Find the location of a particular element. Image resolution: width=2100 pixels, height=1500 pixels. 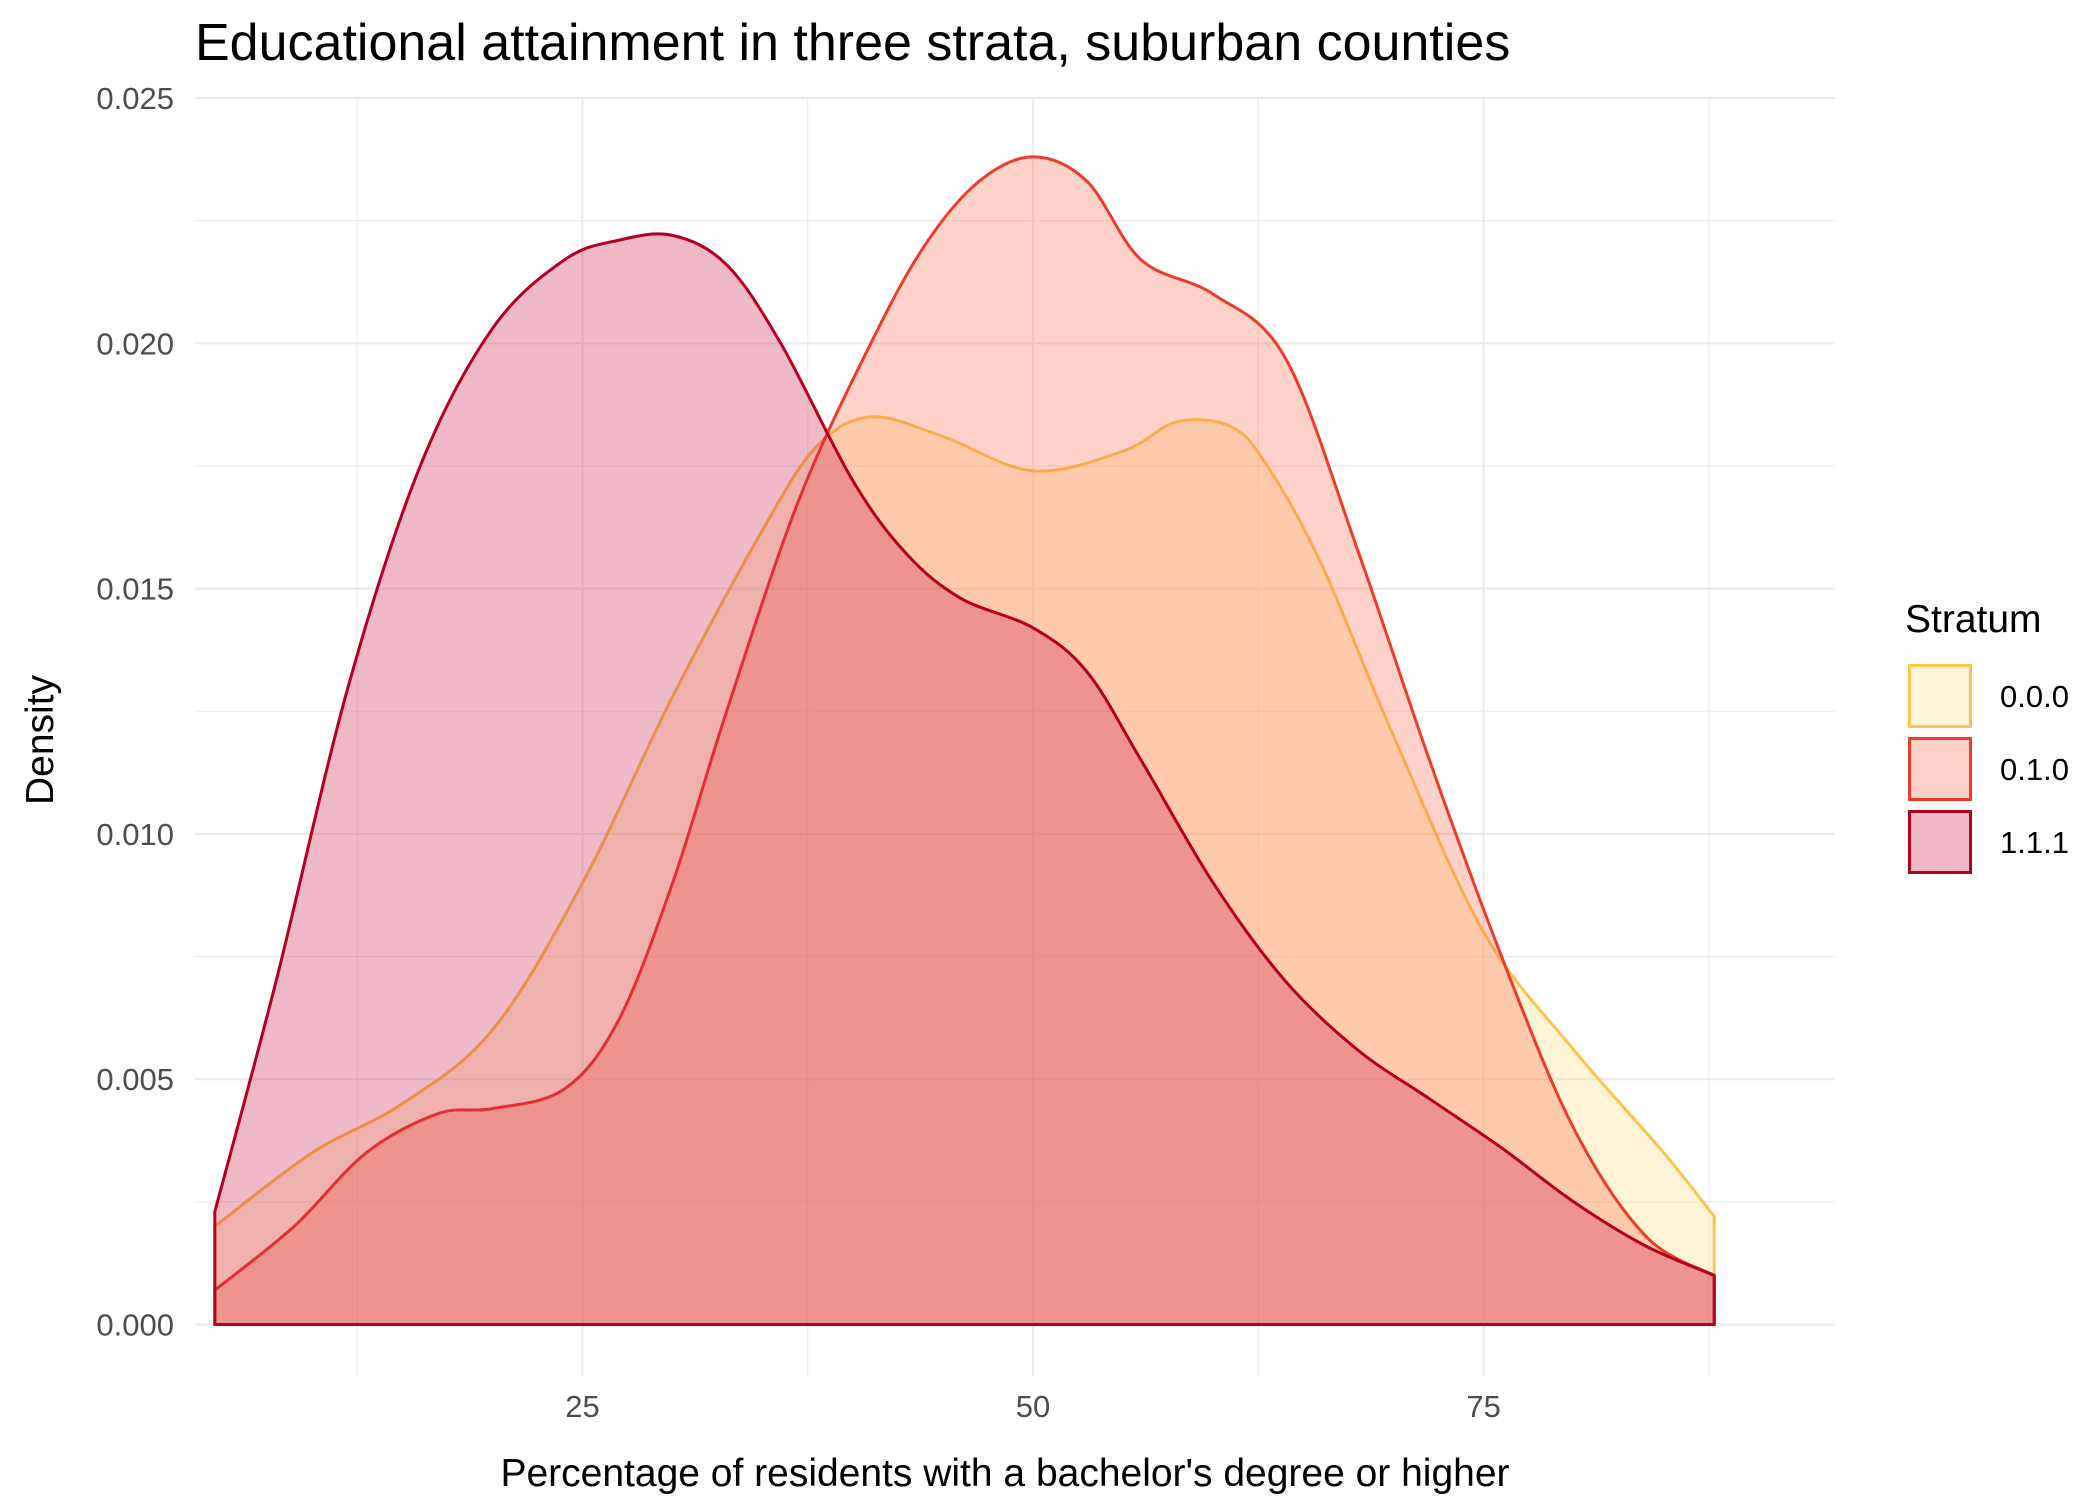

legend-label: 0.0.0 is located at coordinates (2034, 696).